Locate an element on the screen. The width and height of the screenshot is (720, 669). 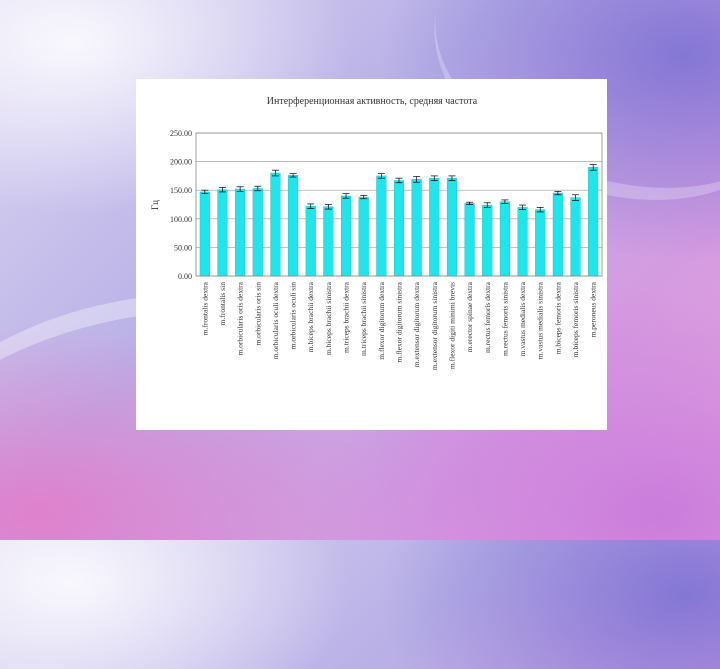
x-tick-label: m.vastus medialis dextra is located at coordinates (522, 318).